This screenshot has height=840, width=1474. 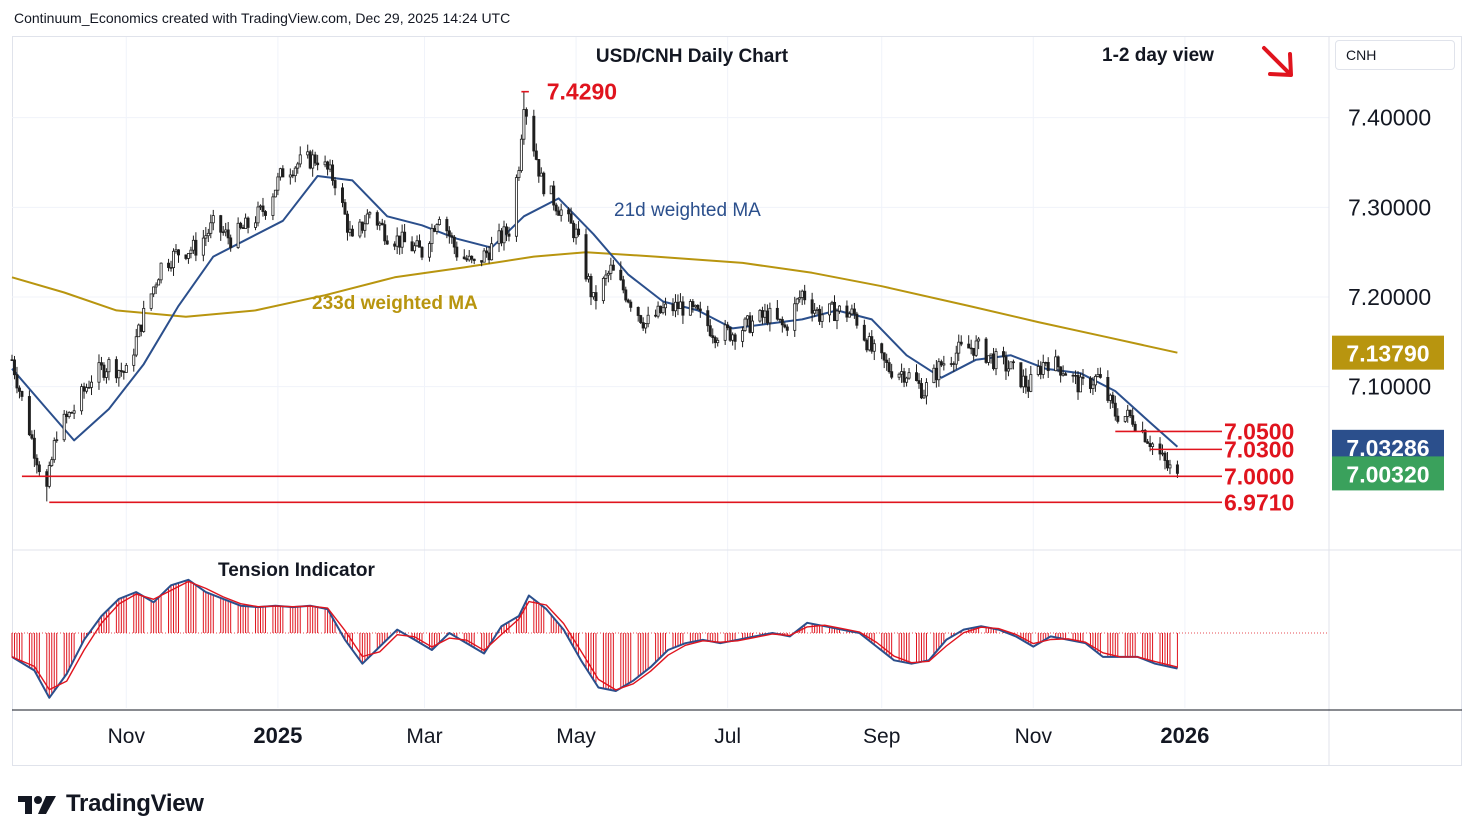 I want to click on tradingview-logo: TradingView, so click(x=110, y=804).